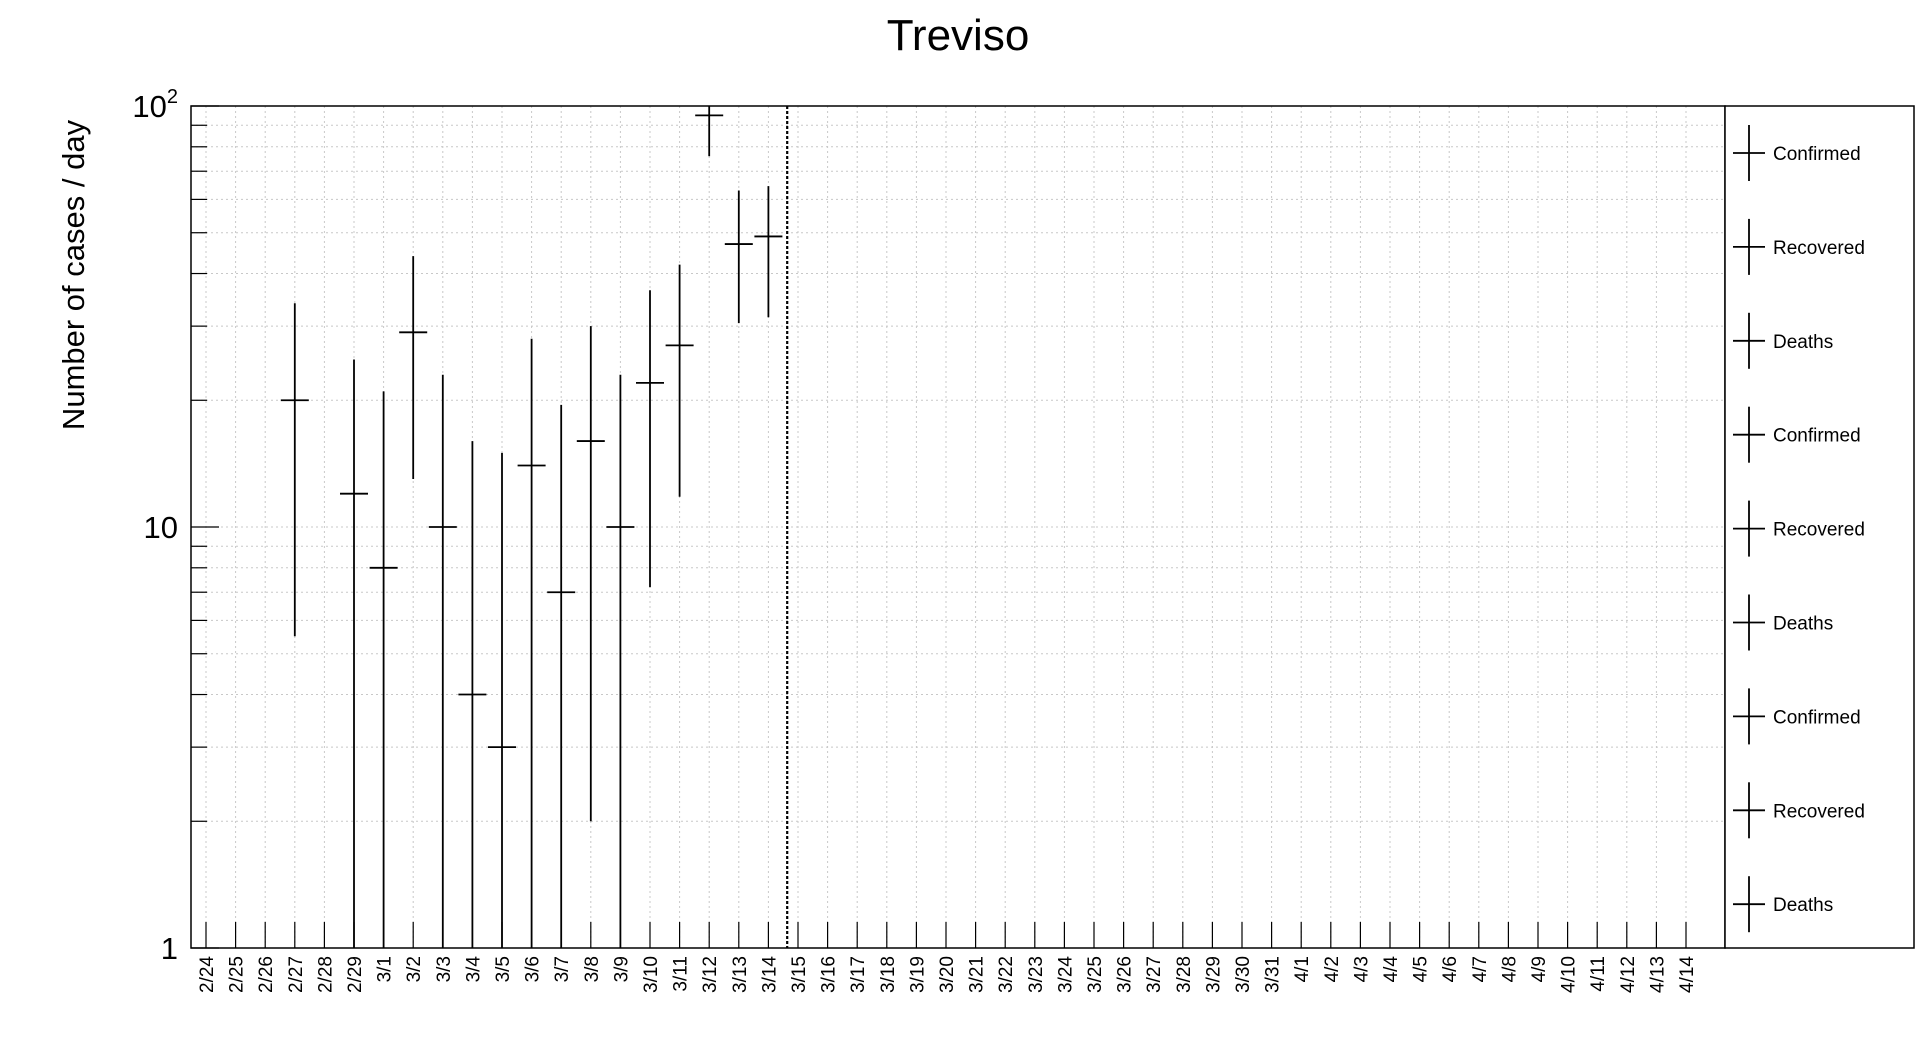  I want to click on x-tick-label: 3/20, so click(947, 974).